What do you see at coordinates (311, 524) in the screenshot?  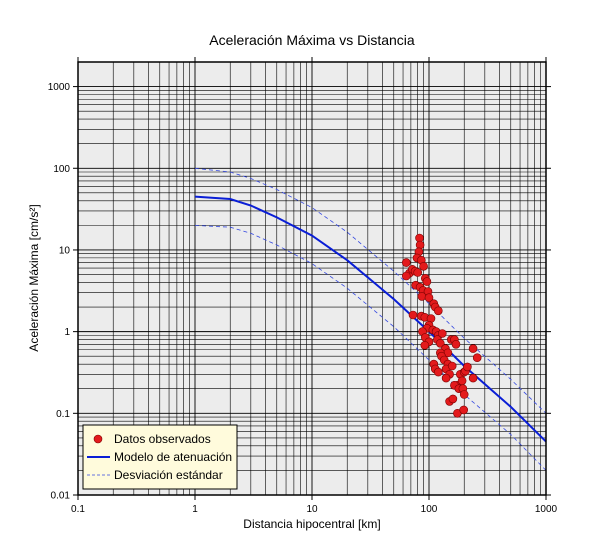 I see `x-axis-title: Distancia hipocentral [km]` at bounding box center [311, 524].